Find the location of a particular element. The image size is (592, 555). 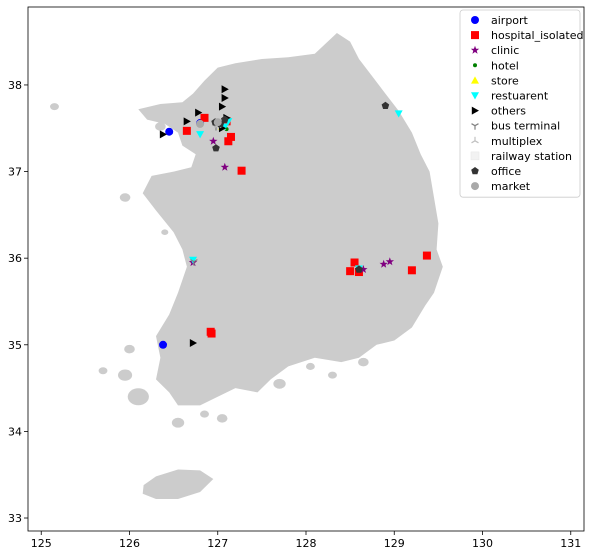

legend-entry: restuarent is located at coordinates (510, 96).